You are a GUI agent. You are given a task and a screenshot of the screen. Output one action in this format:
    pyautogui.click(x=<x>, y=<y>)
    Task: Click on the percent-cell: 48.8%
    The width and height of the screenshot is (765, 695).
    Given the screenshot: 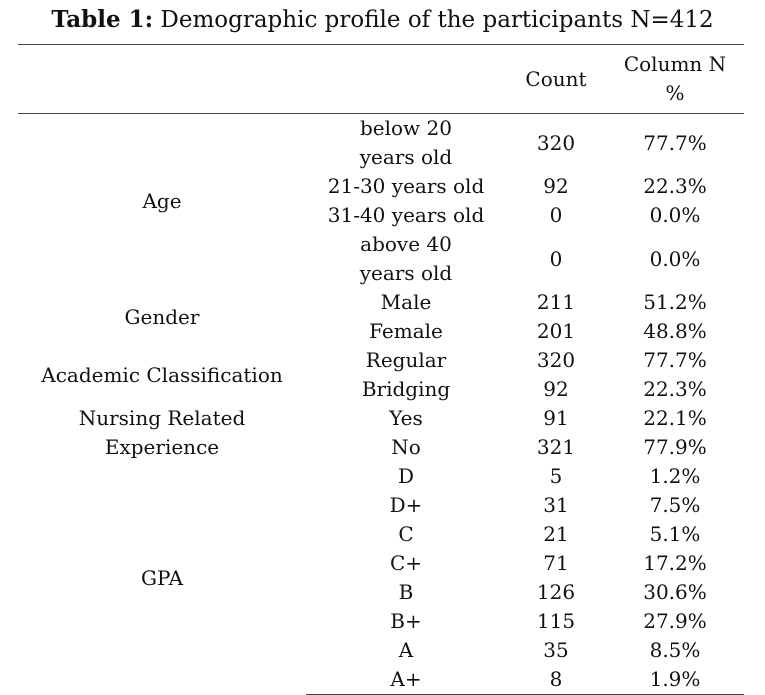 What is the action you would take?
    pyautogui.click(x=675, y=331)
    